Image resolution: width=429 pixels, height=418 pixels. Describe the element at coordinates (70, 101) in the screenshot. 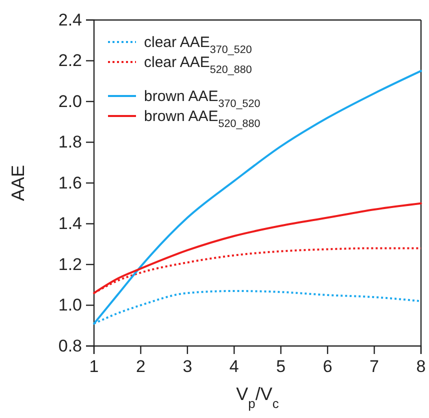

I see `y-tick-label: 2.0` at that location.